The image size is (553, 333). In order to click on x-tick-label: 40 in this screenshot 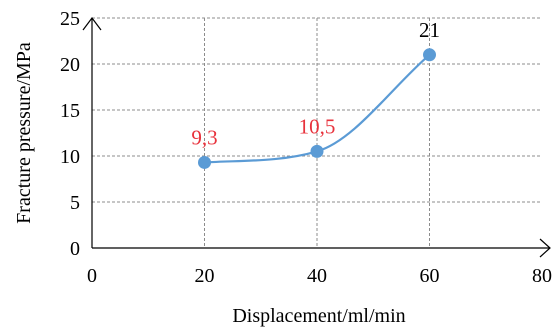, I will do `click(317, 276)`.